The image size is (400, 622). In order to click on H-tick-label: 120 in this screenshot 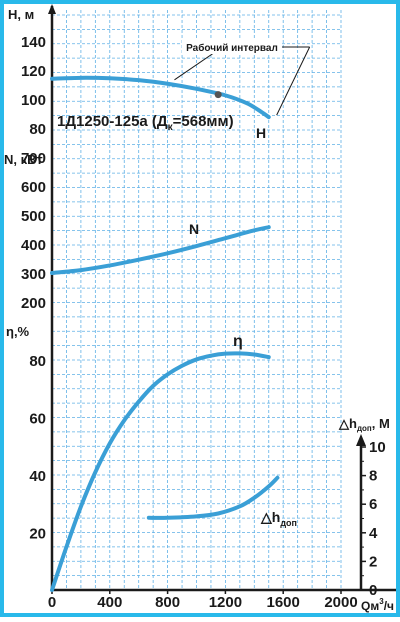, I will do `click(33, 71)`.